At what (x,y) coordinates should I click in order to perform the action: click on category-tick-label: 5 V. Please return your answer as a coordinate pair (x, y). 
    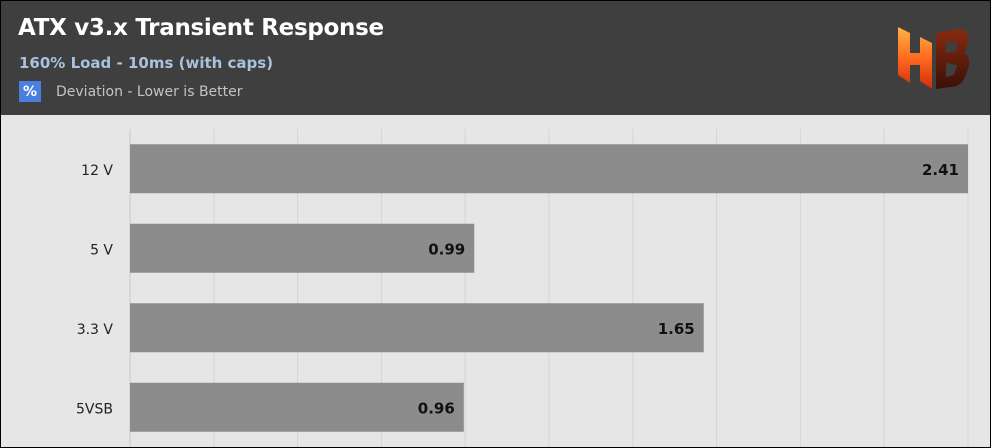
    Looking at the image, I should click on (101, 250).